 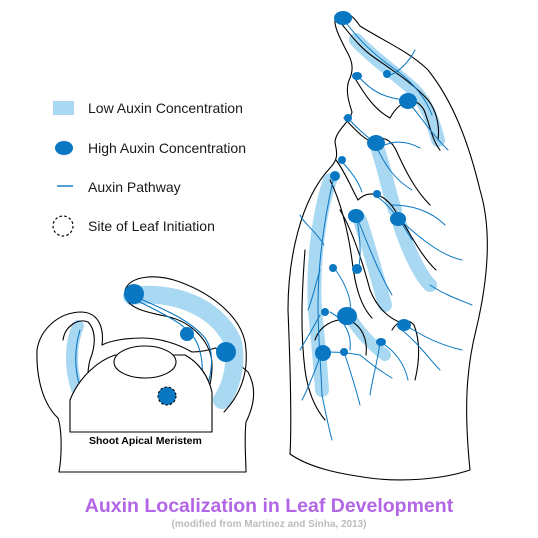 I want to click on leaf-dot-tip, so click(x=343, y=18).